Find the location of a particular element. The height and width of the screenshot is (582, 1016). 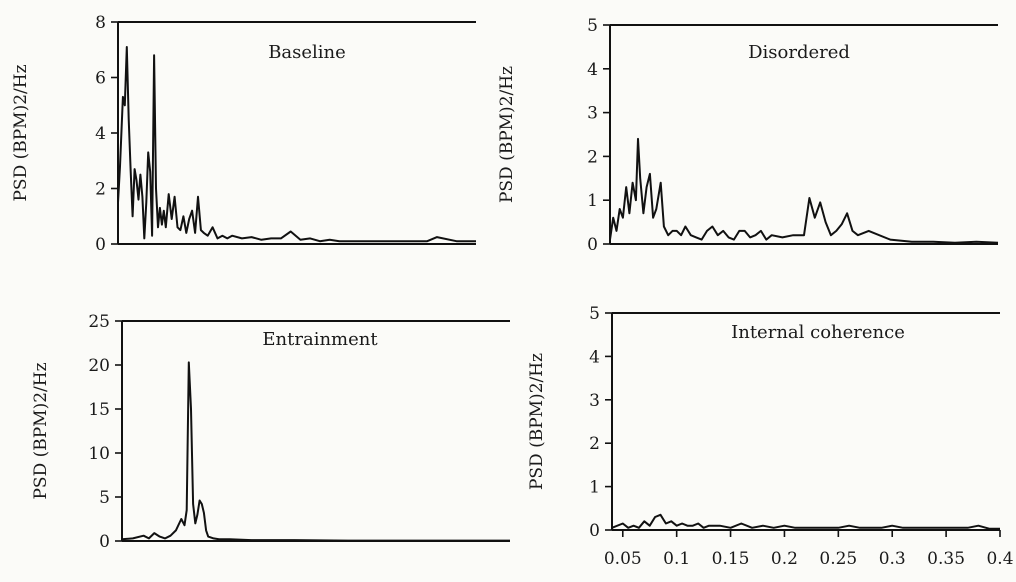

x-tick-label: 0.1 is located at coordinates (676, 559).